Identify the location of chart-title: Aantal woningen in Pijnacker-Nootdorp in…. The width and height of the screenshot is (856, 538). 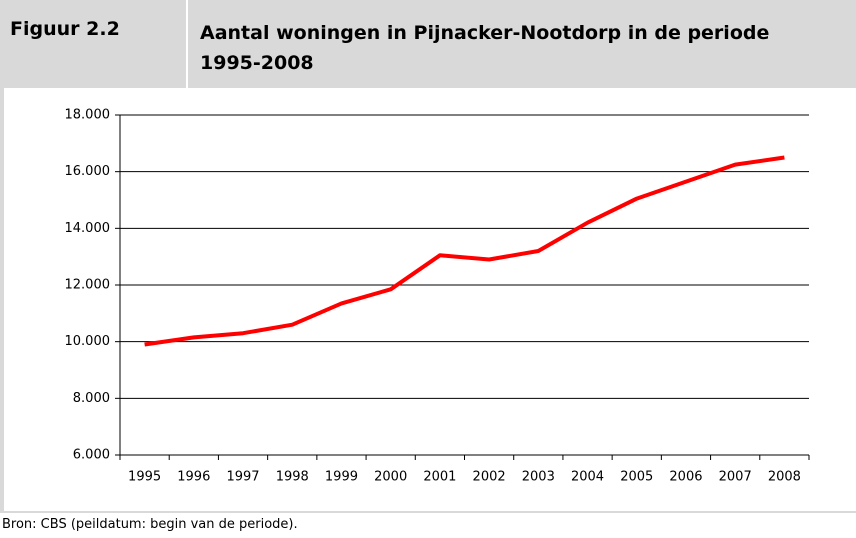
(485, 48).